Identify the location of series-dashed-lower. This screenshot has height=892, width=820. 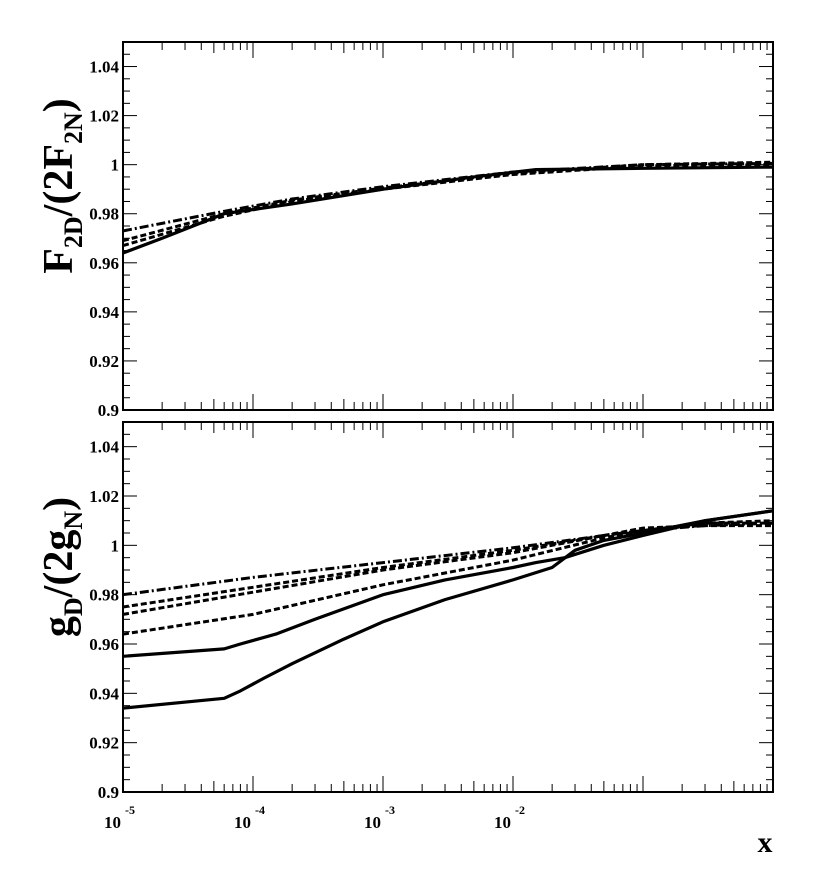
(448, 578).